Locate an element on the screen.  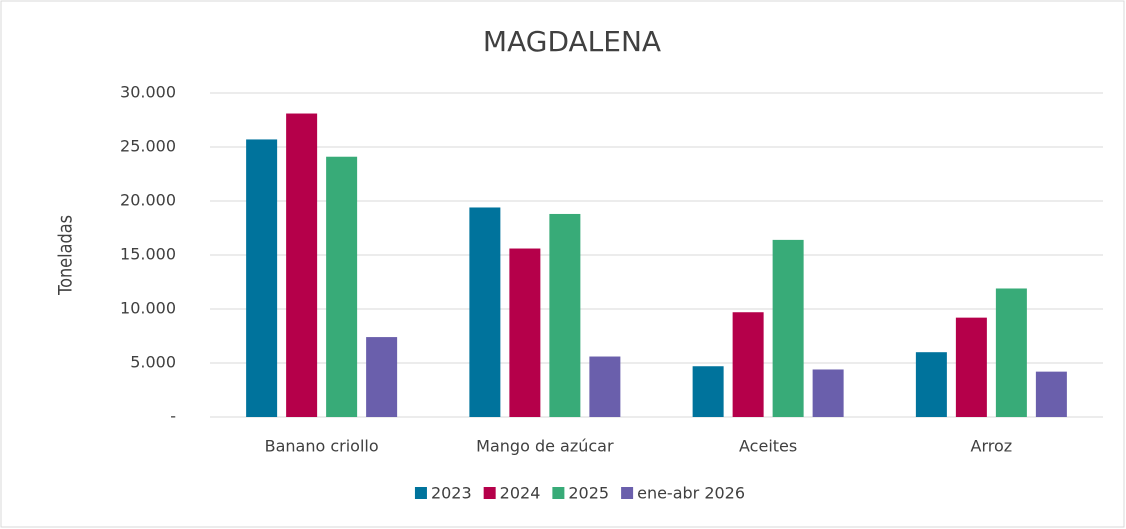
x-tick-label: Banano criollo is located at coordinates (322, 446).